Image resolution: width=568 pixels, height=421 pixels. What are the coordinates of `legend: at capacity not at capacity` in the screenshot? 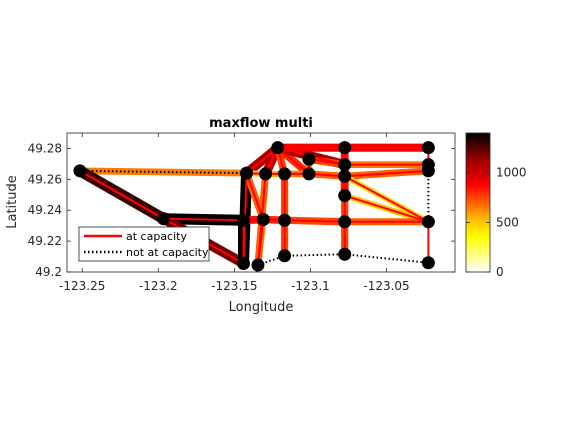 It's located at (144, 244).